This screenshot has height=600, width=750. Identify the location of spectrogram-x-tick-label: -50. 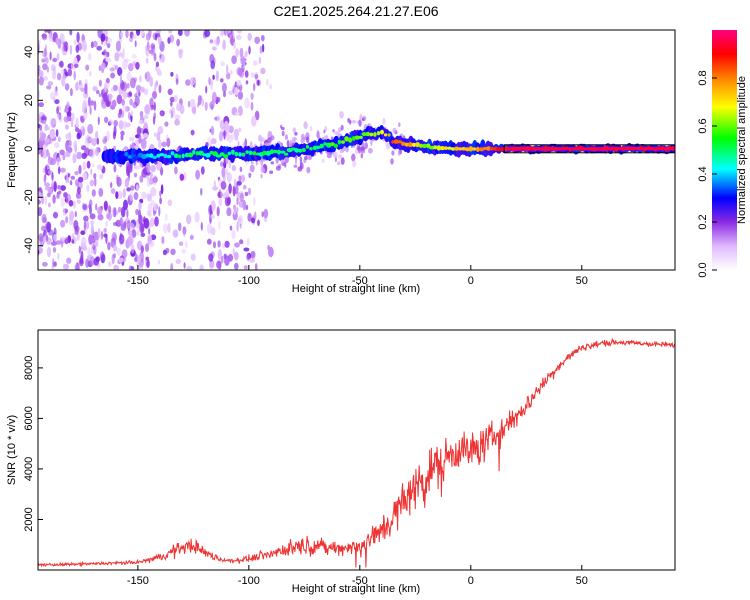
(360, 281).